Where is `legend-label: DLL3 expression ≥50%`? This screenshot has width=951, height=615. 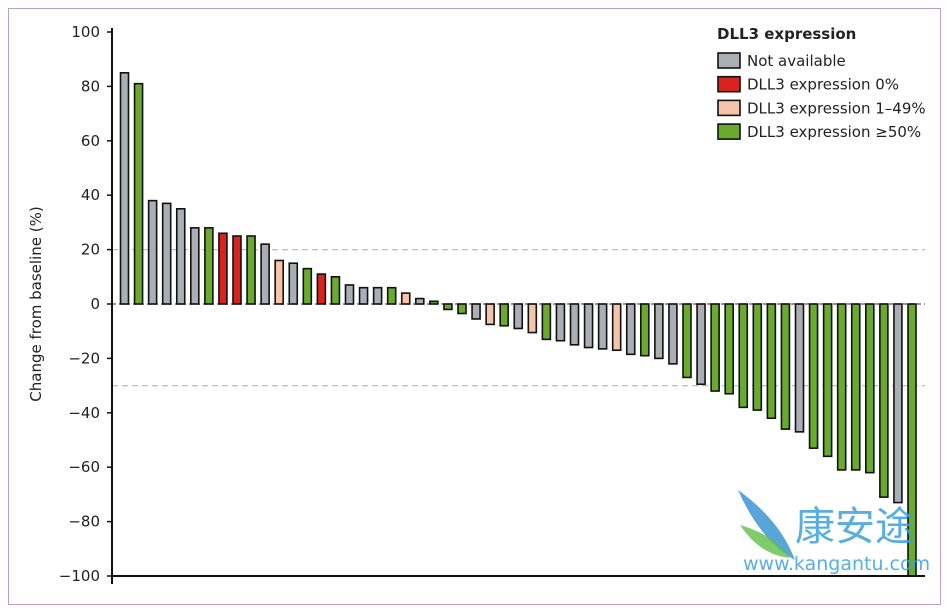 legend-label: DLL3 expression ≥50% is located at coordinates (834, 132).